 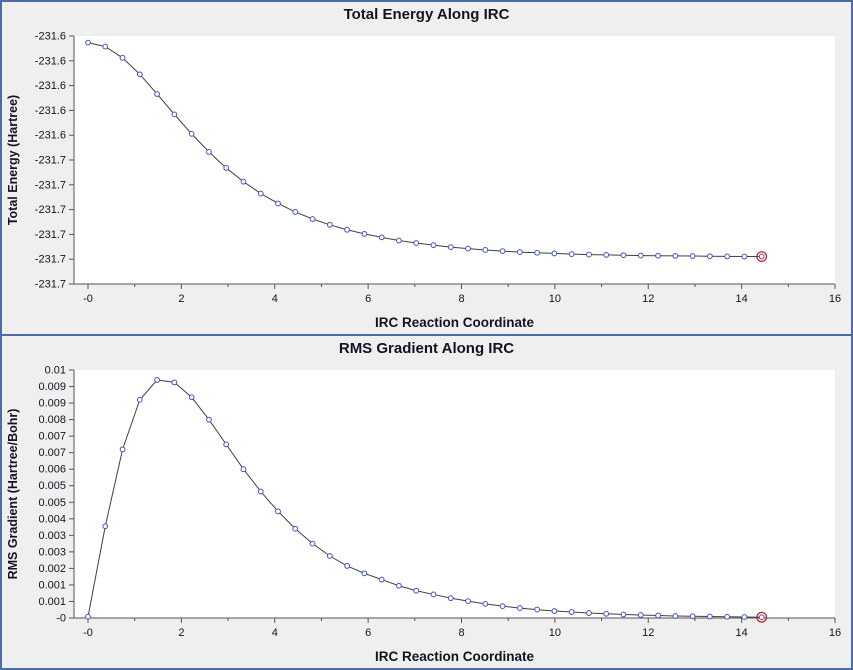 I want to click on y-tick-label: 0.001, so click(x=52, y=585).